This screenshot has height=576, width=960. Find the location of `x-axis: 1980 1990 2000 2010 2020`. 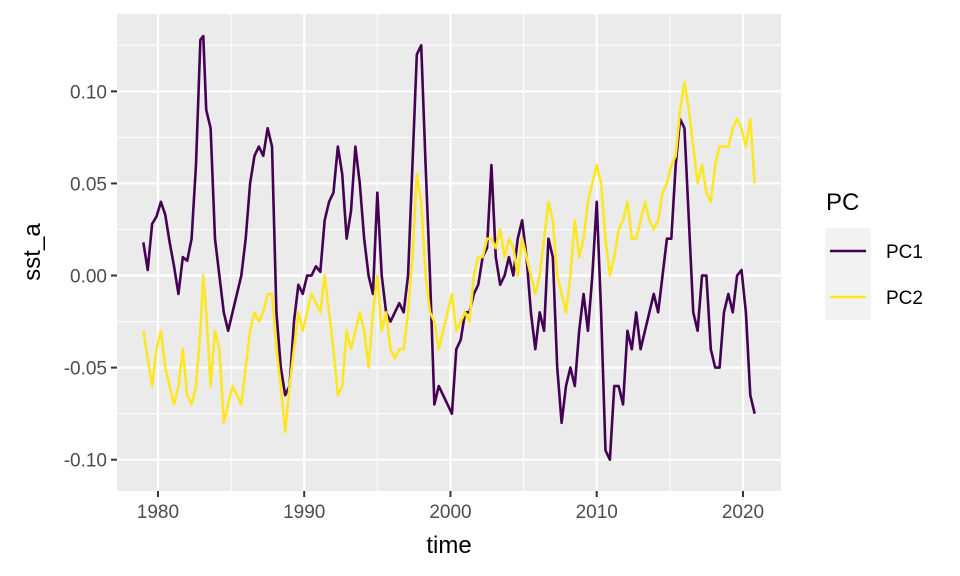

x-axis: 1980 1990 2000 2010 2020 is located at coordinates (450, 507).